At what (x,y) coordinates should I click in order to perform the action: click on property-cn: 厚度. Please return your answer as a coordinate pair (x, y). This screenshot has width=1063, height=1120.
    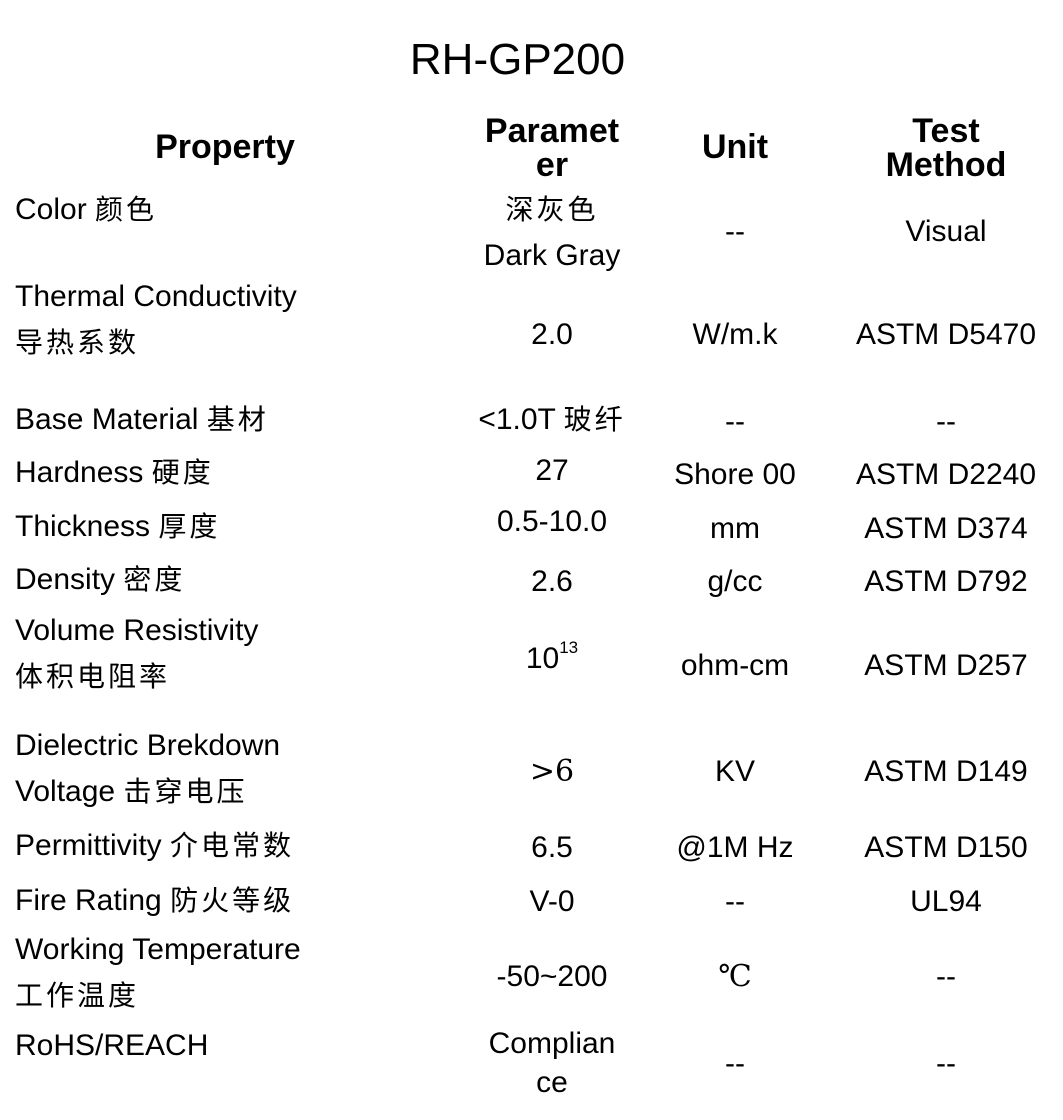
    Looking at the image, I should click on (189, 526).